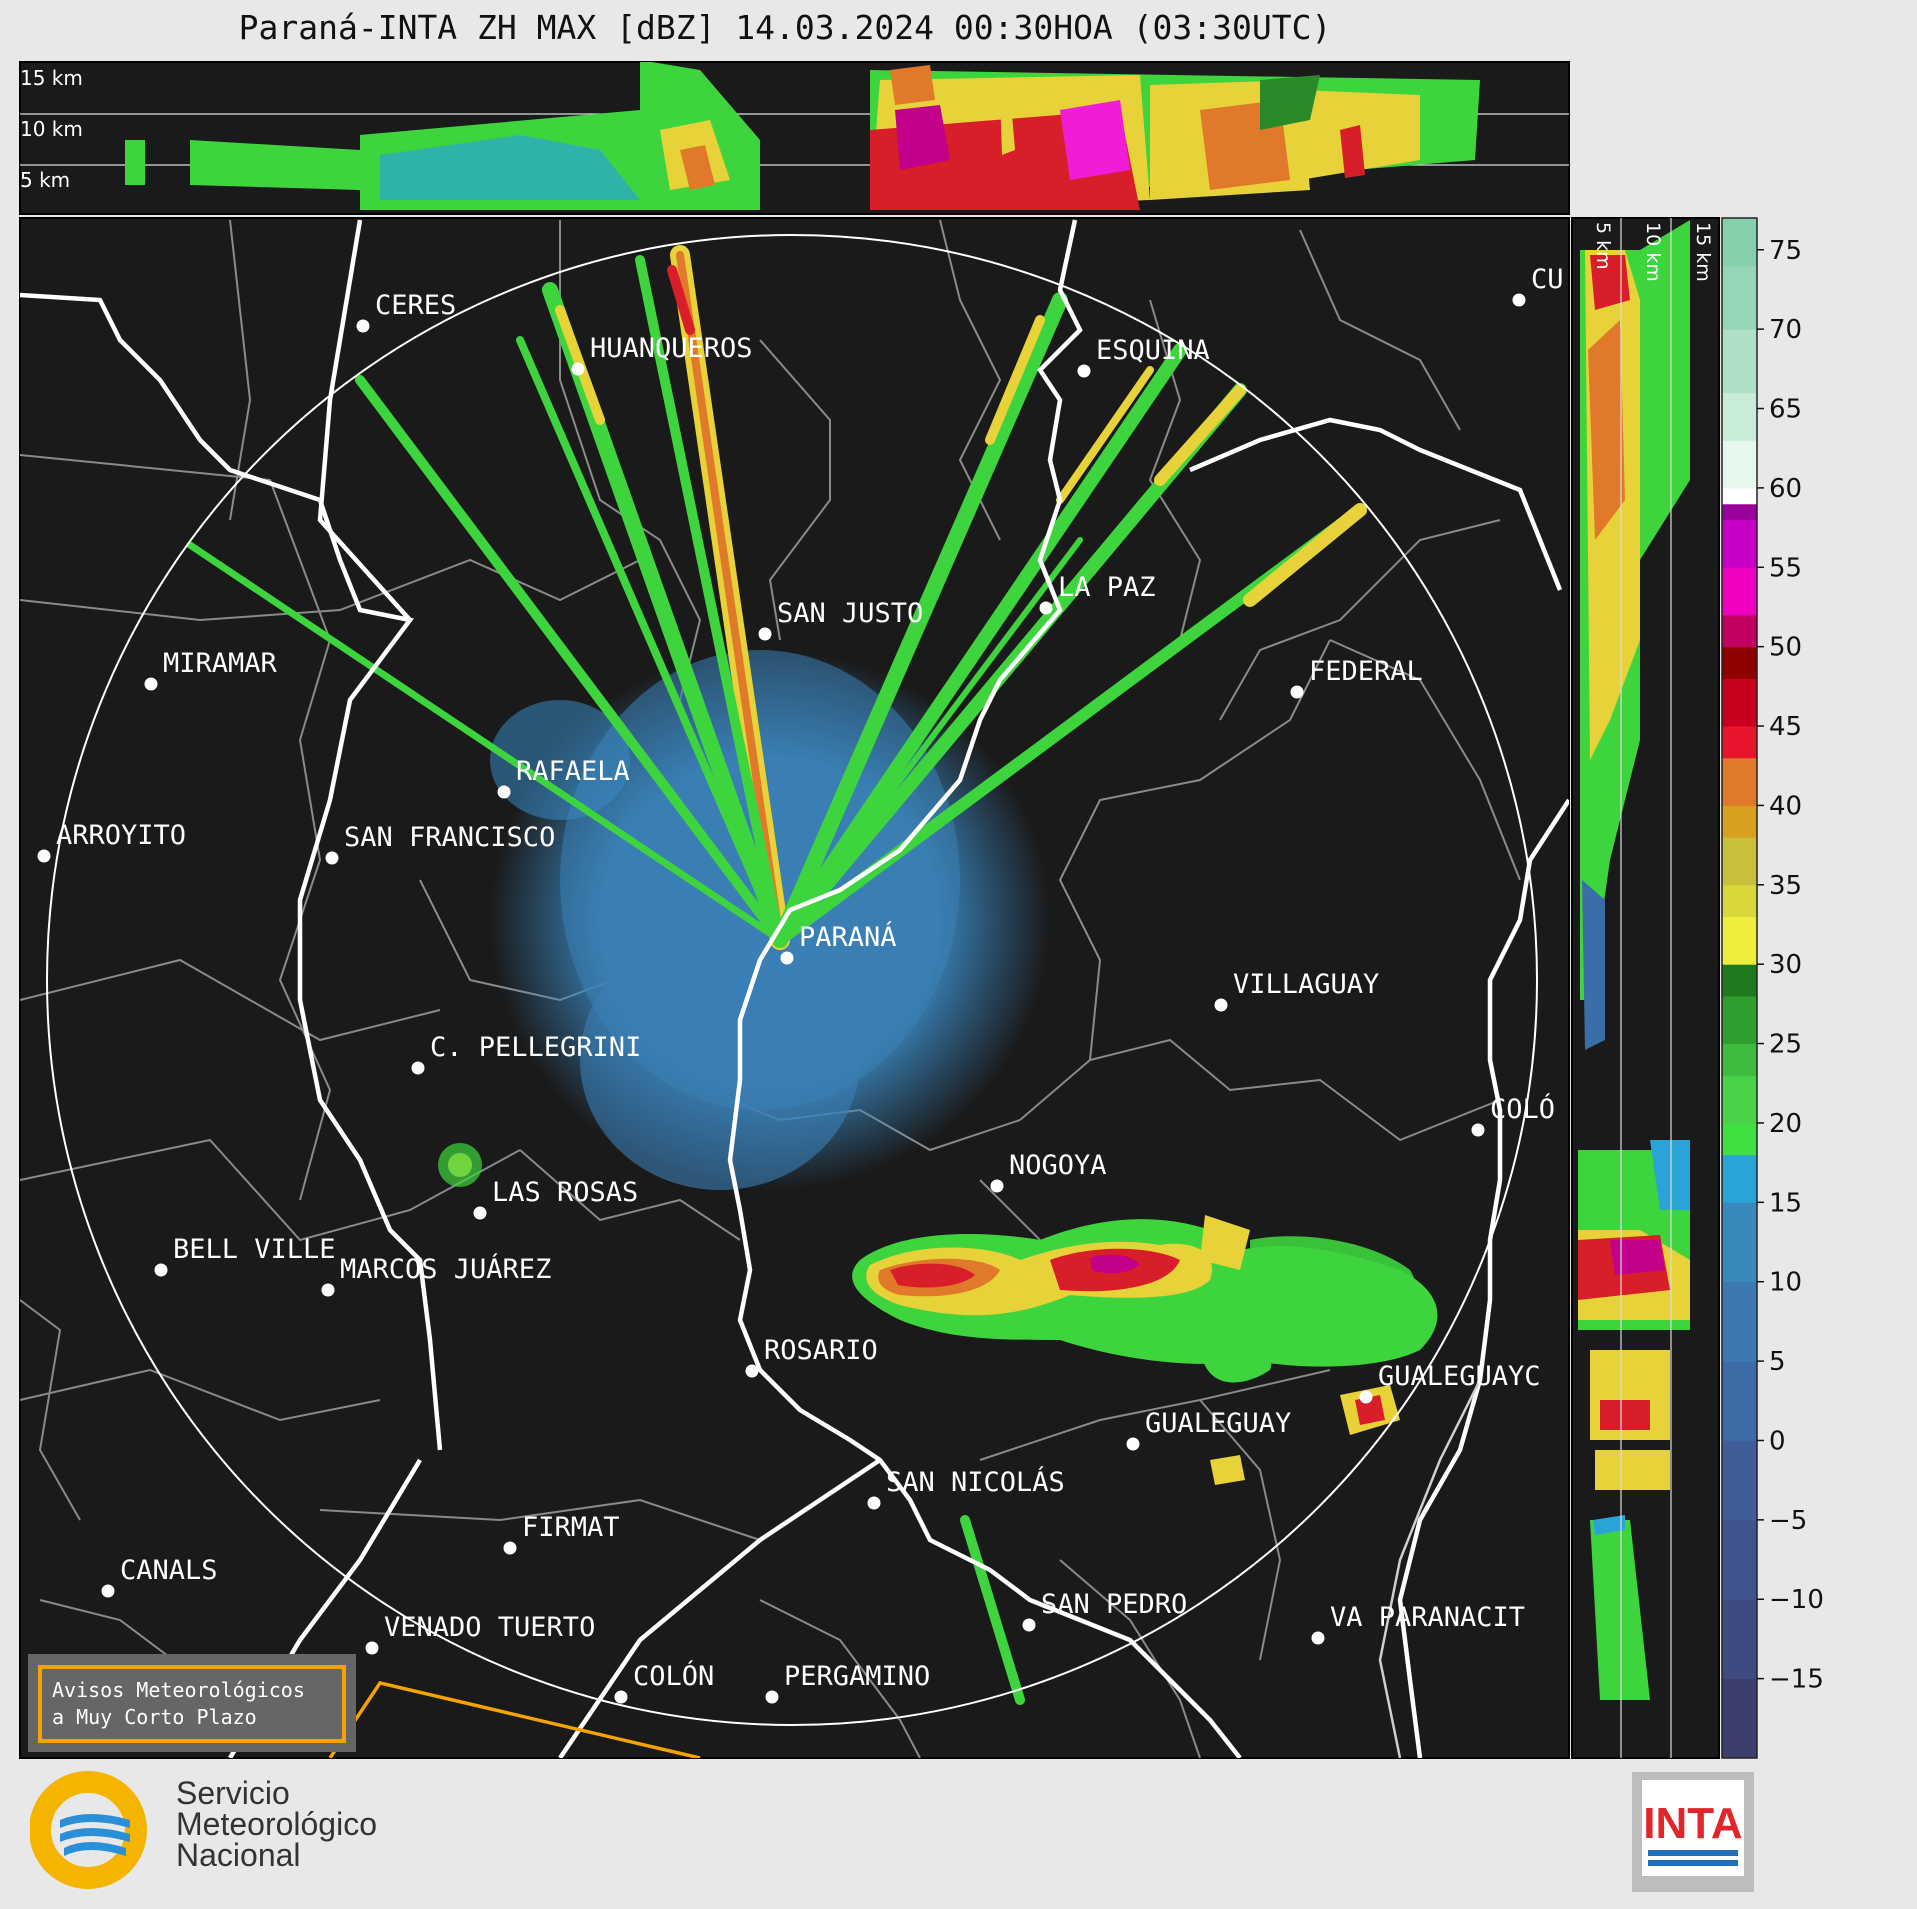 Image resolution: width=1917 pixels, height=1909 pixels. What do you see at coordinates (1107, 587) in the screenshot?
I see `city-label: LA PAZ` at bounding box center [1107, 587].